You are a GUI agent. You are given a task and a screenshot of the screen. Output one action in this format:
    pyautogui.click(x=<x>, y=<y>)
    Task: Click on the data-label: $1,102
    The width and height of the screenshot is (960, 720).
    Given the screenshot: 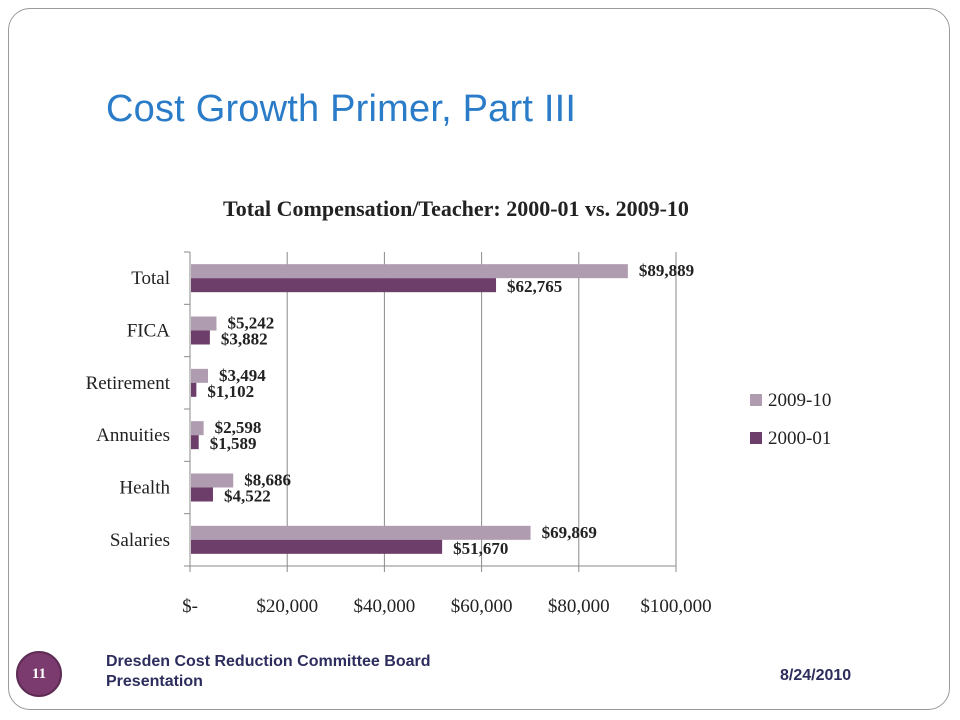 What is the action you would take?
    pyautogui.click(x=230, y=391)
    